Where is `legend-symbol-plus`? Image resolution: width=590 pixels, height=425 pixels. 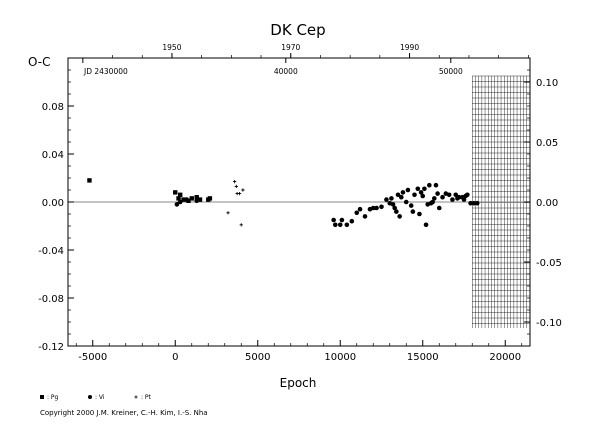
legend-symbol-plus is located at coordinates (136, 397).